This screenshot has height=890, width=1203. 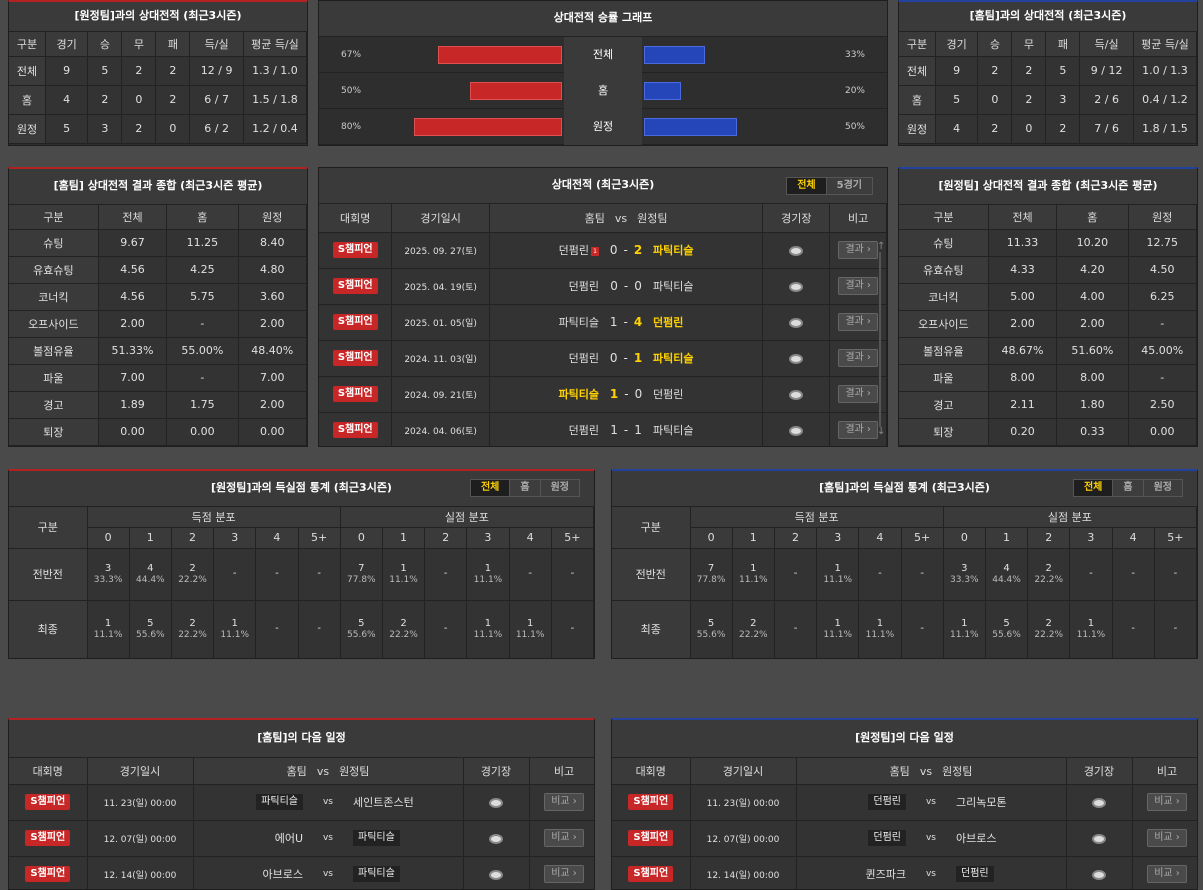 I want to click on match-row: S챔피언 2024. 11. 03(일) 던펌린 0-1 파틱티슬 결과 ›, so click(x=603, y=358).